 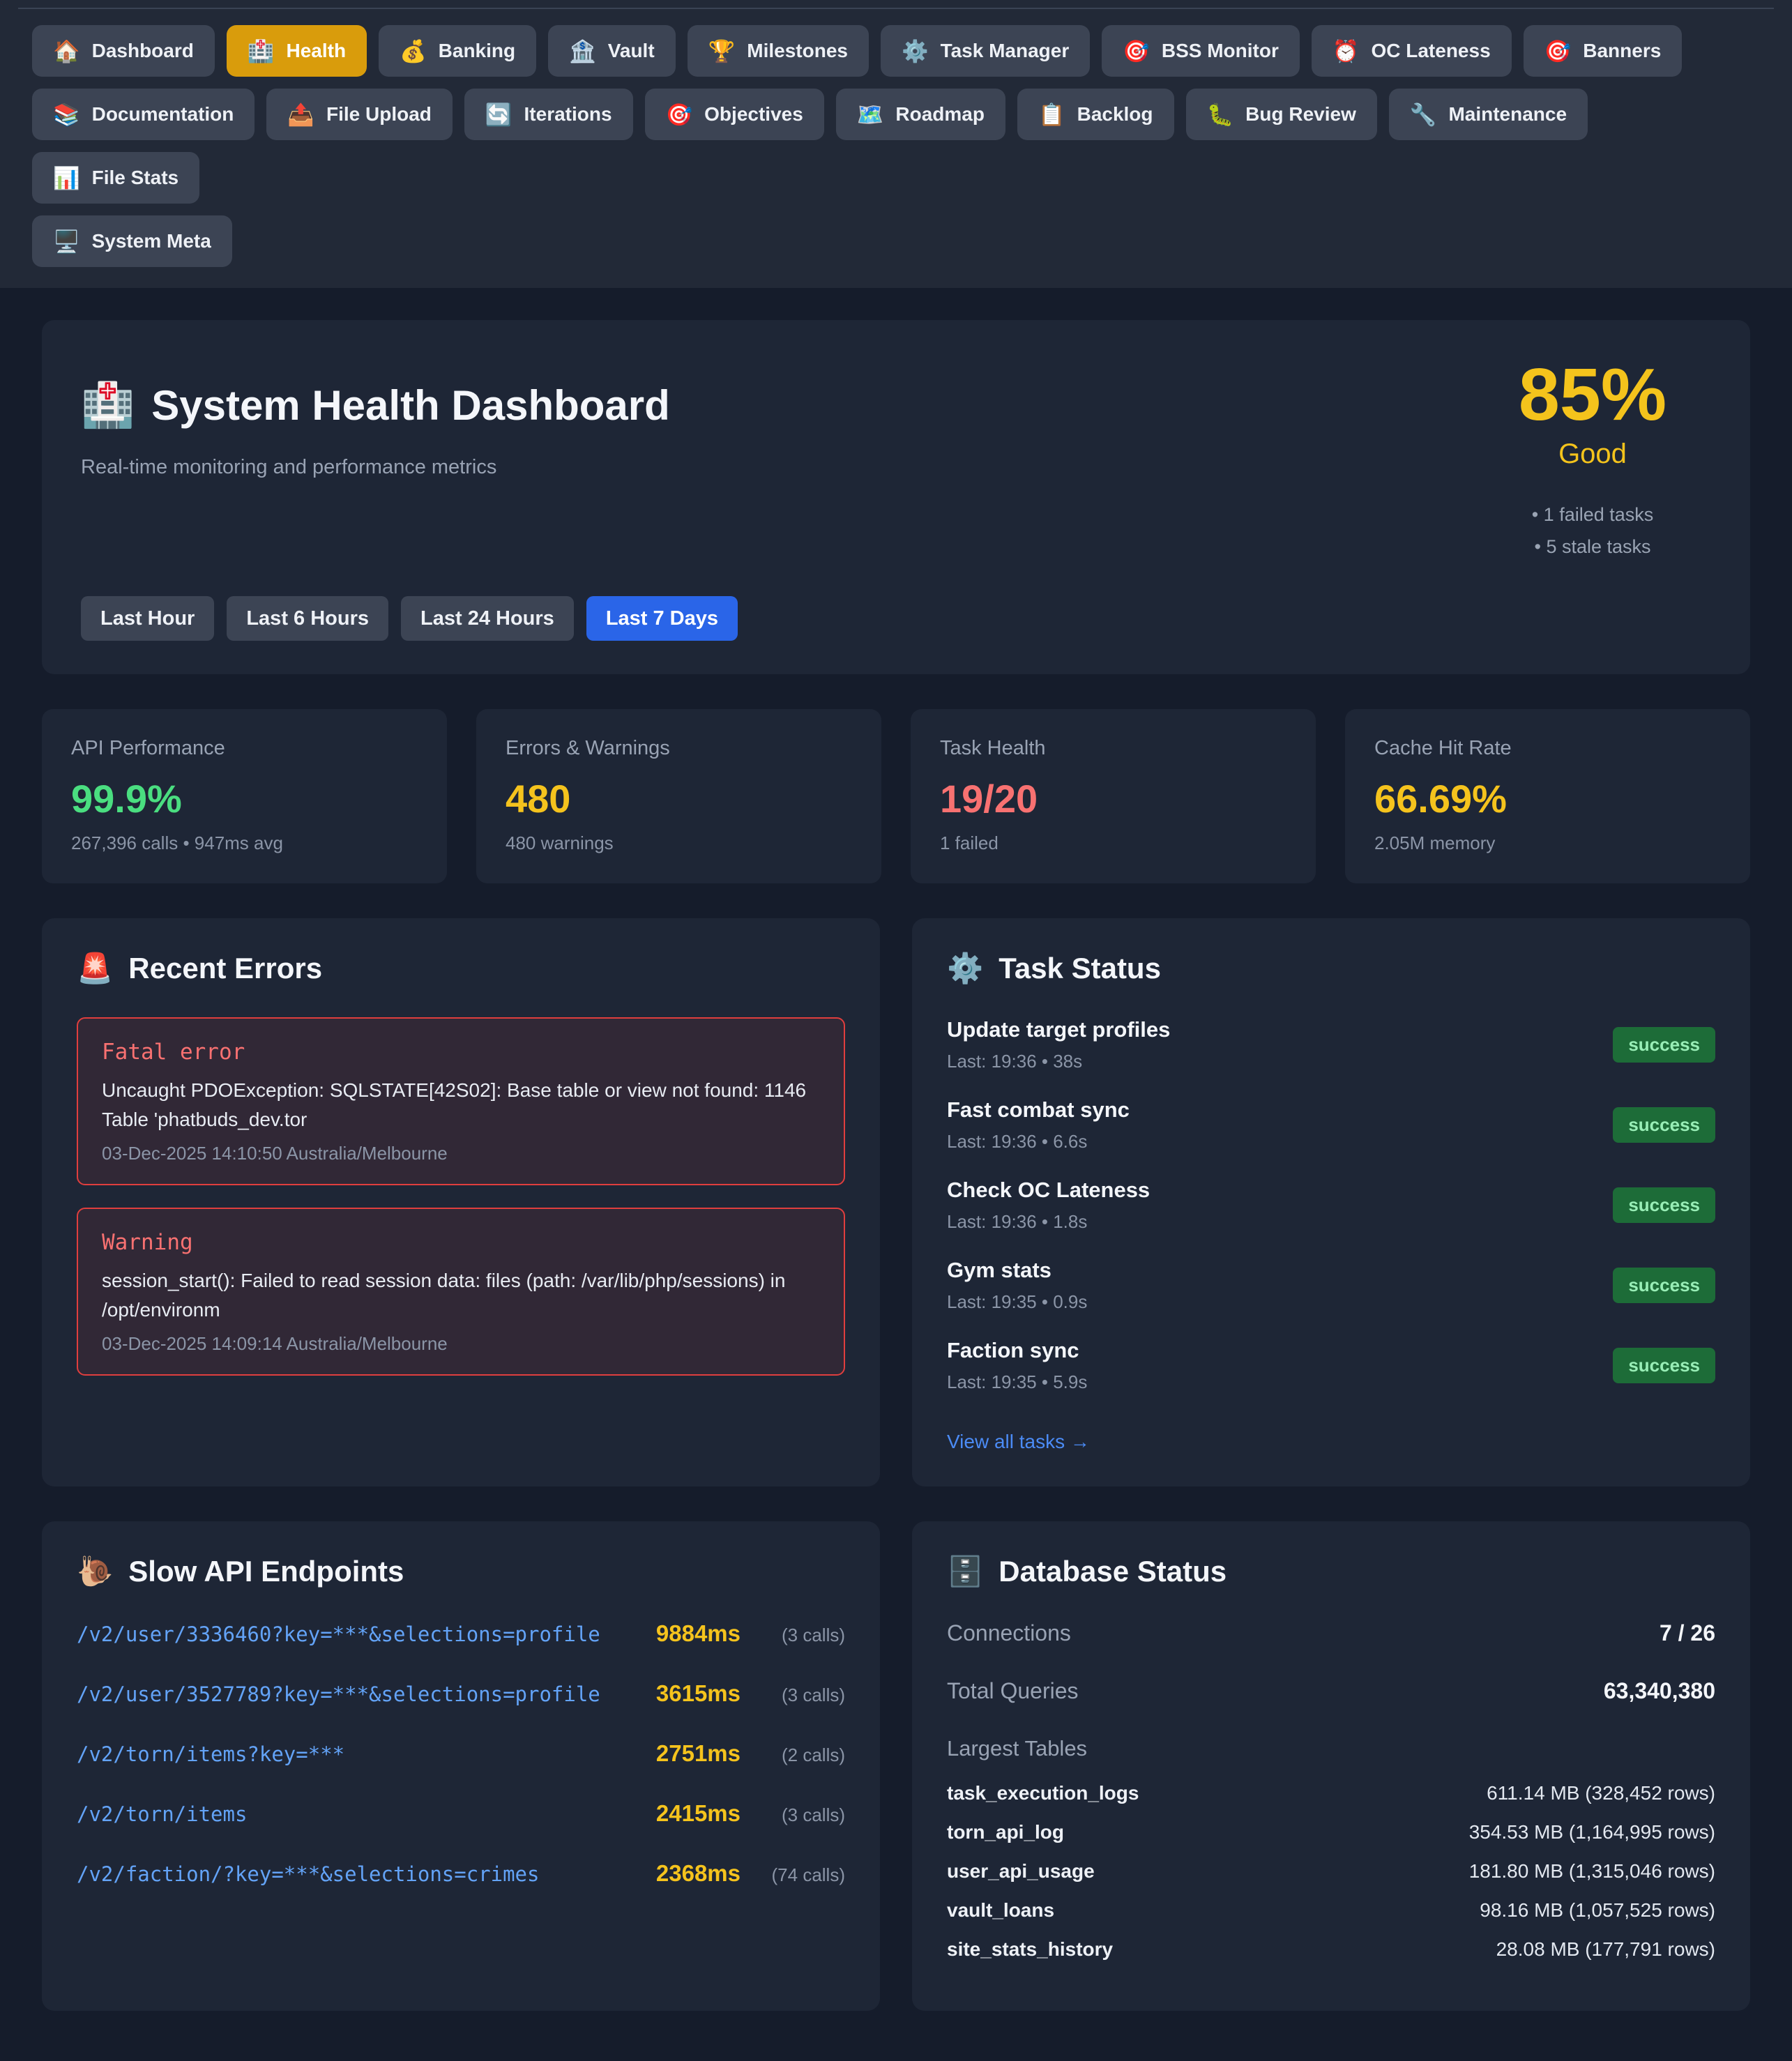 I want to click on nav-tab-icon: ⏰, so click(x=1346, y=50).